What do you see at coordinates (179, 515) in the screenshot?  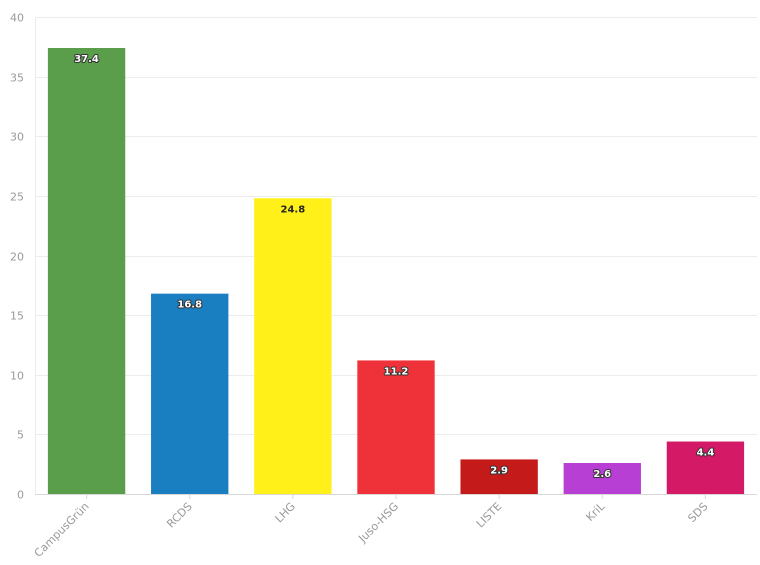 I see `x-tick-label: RCDS` at bounding box center [179, 515].